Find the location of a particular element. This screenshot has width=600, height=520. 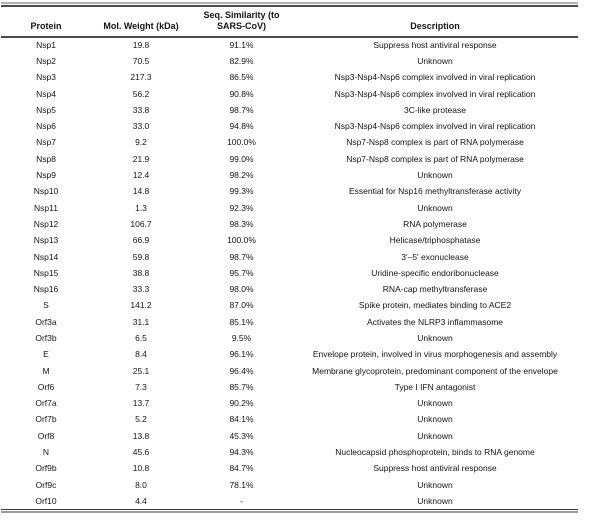

table-row: Orf7b 5.2 84.1% Unknown is located at coordinates (289, 419).